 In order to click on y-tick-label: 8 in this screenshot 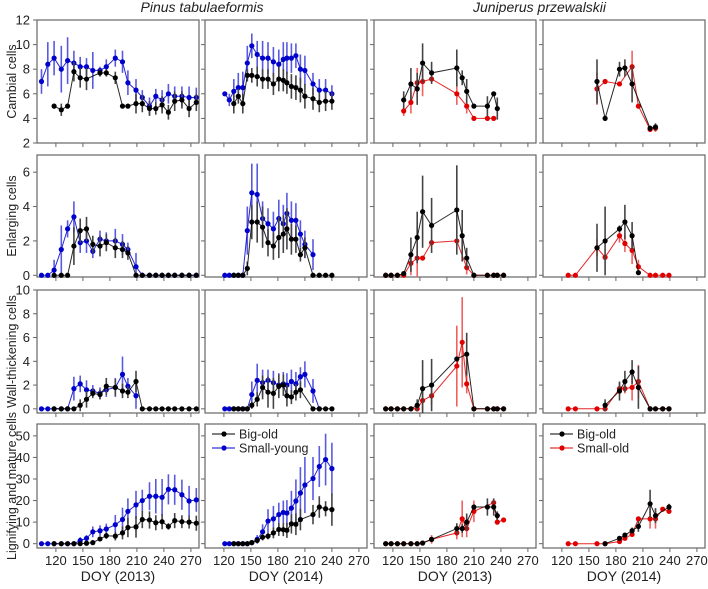, I will do `click(26, 69)`.